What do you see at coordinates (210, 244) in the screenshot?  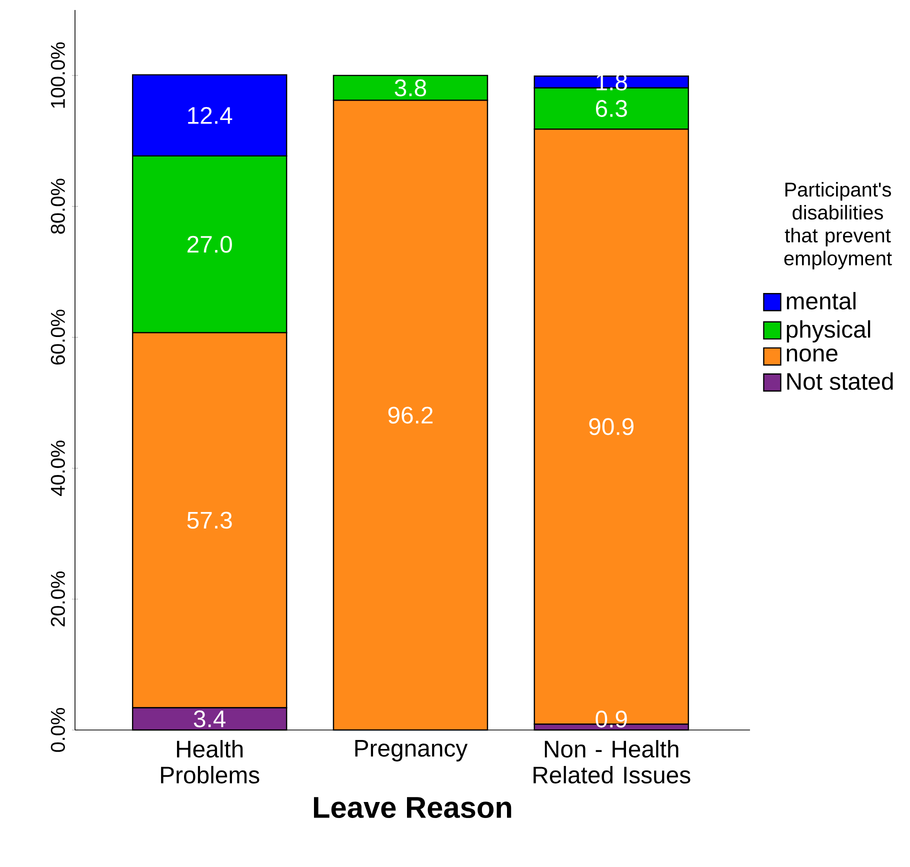 I see `data-label: 27.0` at bounding box center [210, 244].